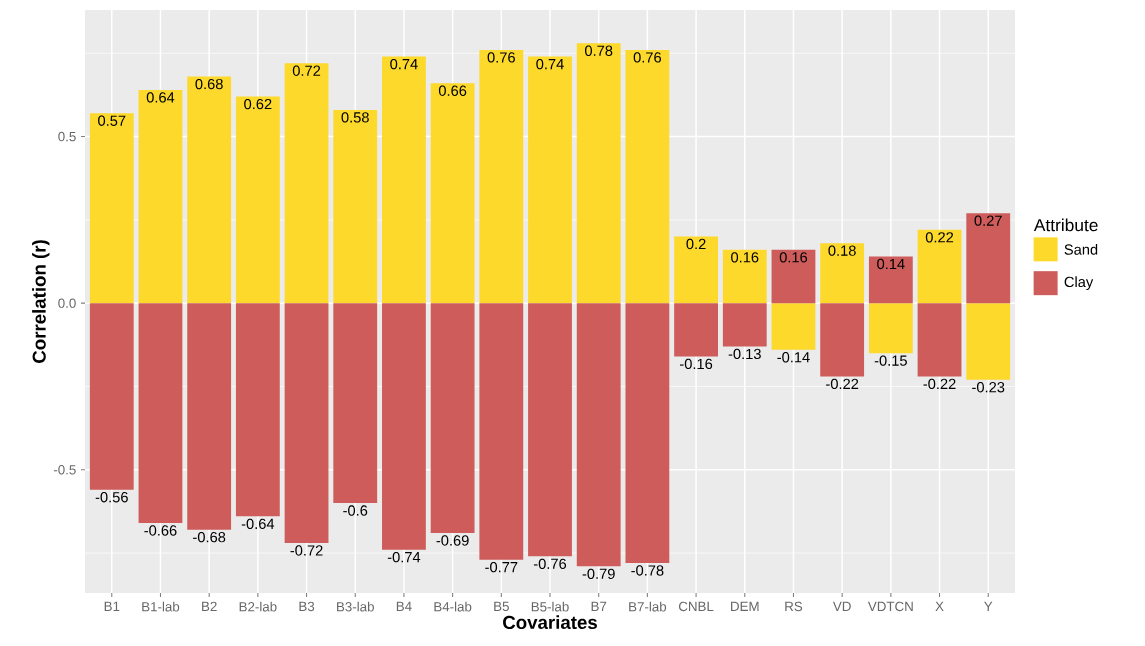  I want to click on y-tick-label: 0.5, so click(67, 136).